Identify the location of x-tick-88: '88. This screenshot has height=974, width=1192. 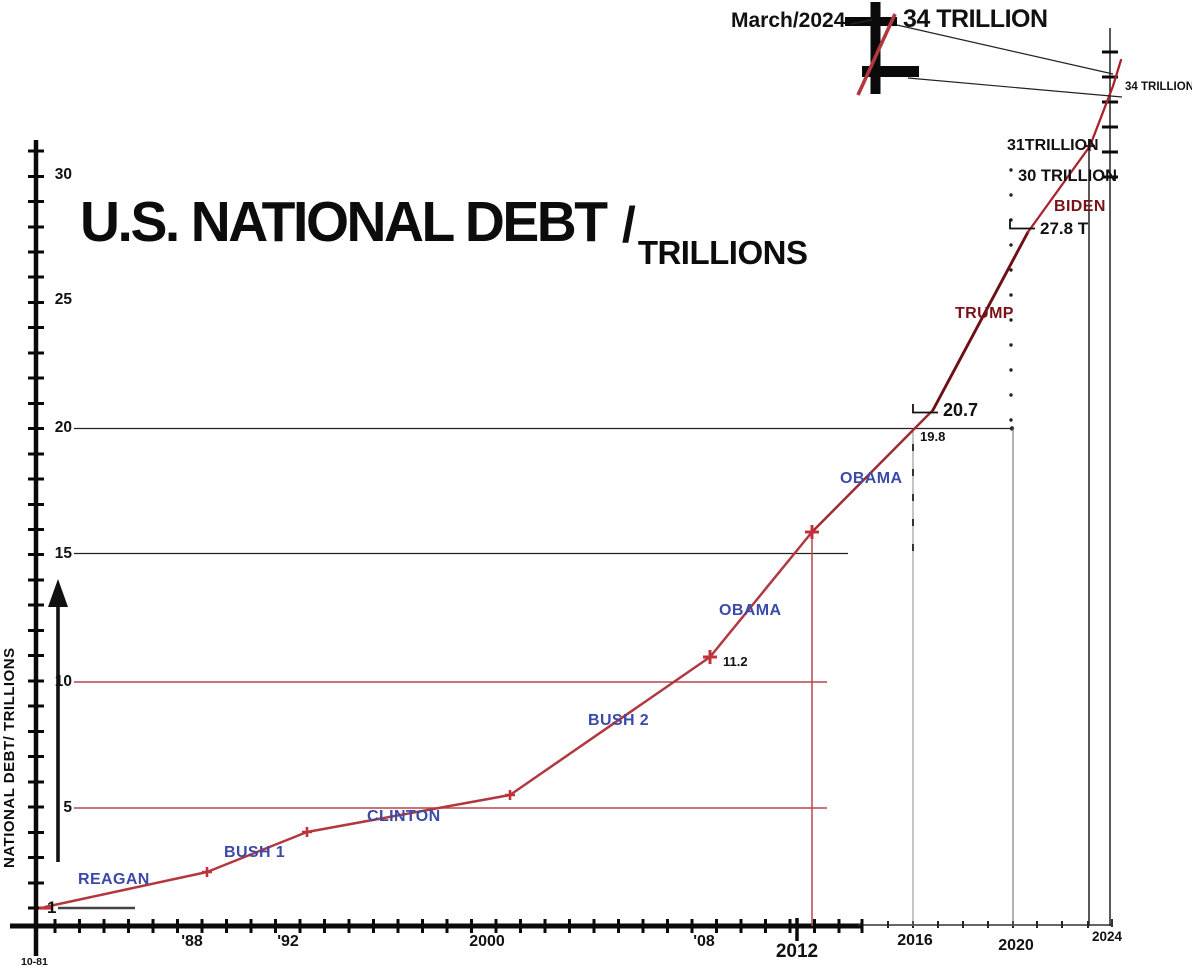
(192, 941).